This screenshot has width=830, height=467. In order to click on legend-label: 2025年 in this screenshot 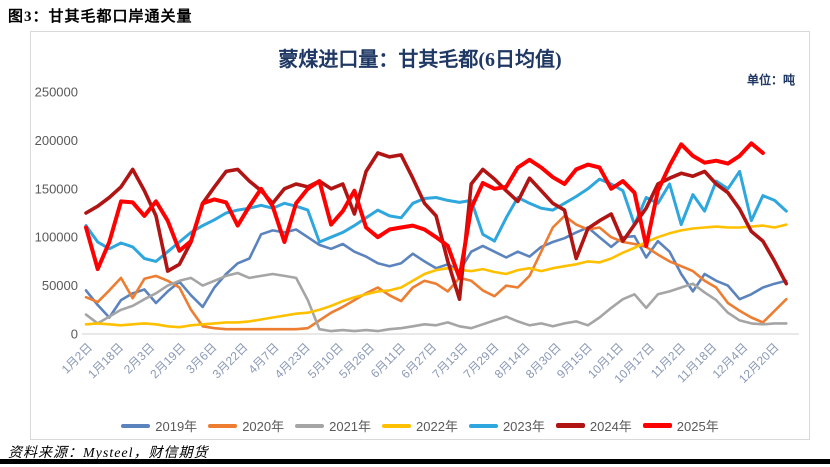, I will do `click(697, 426)`.